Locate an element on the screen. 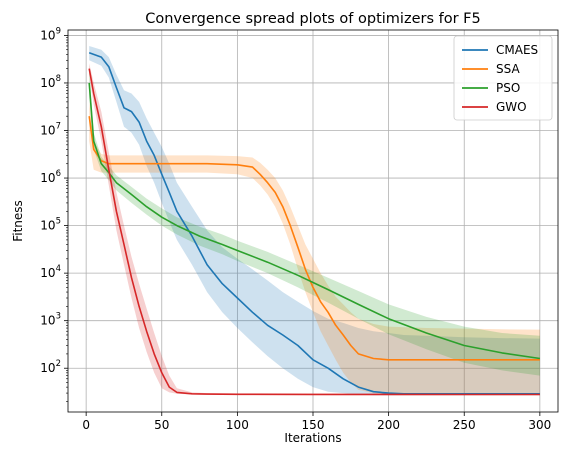 Image resolution: width=570 pixels, height=455 pixels. x-tick-label: 300 is located at coordinates (539, 425).